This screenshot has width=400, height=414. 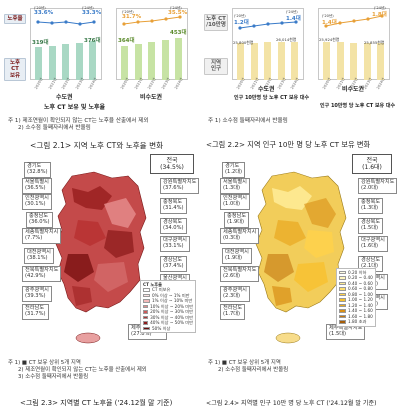 What do you see at coordinates (293, 19) in the screenshot?
I see `per-capita-left-end: 1.4대` at bounding box center [293, 19].